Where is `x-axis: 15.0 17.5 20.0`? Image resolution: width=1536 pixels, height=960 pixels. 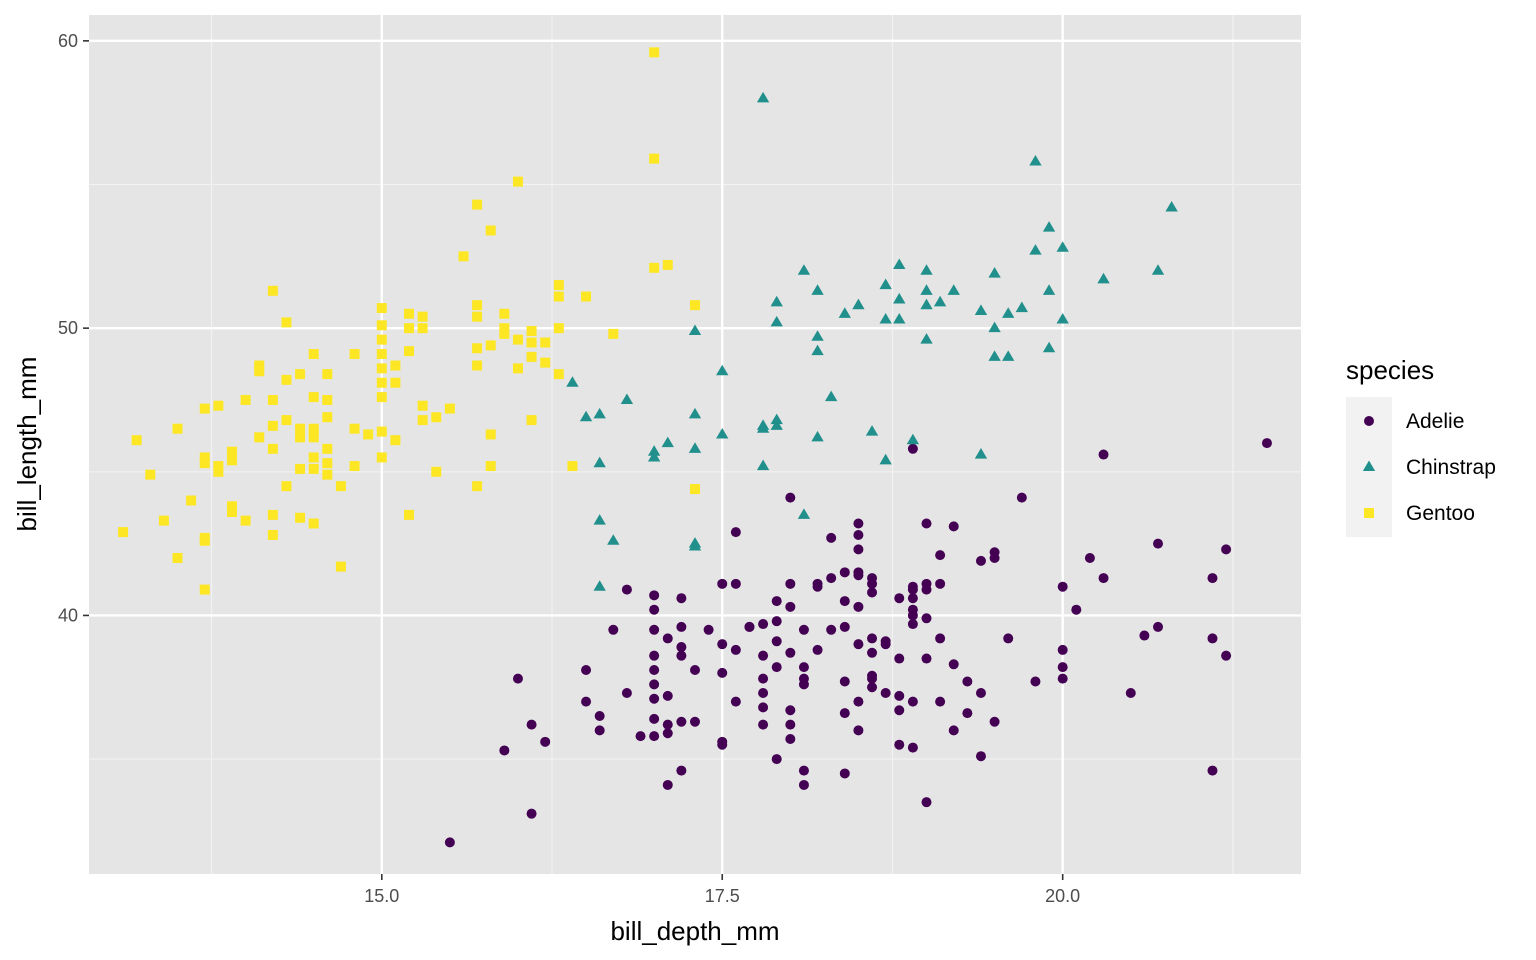 x-axis: 15.0 17.5 20.0 is located at coordinates (722, 890).